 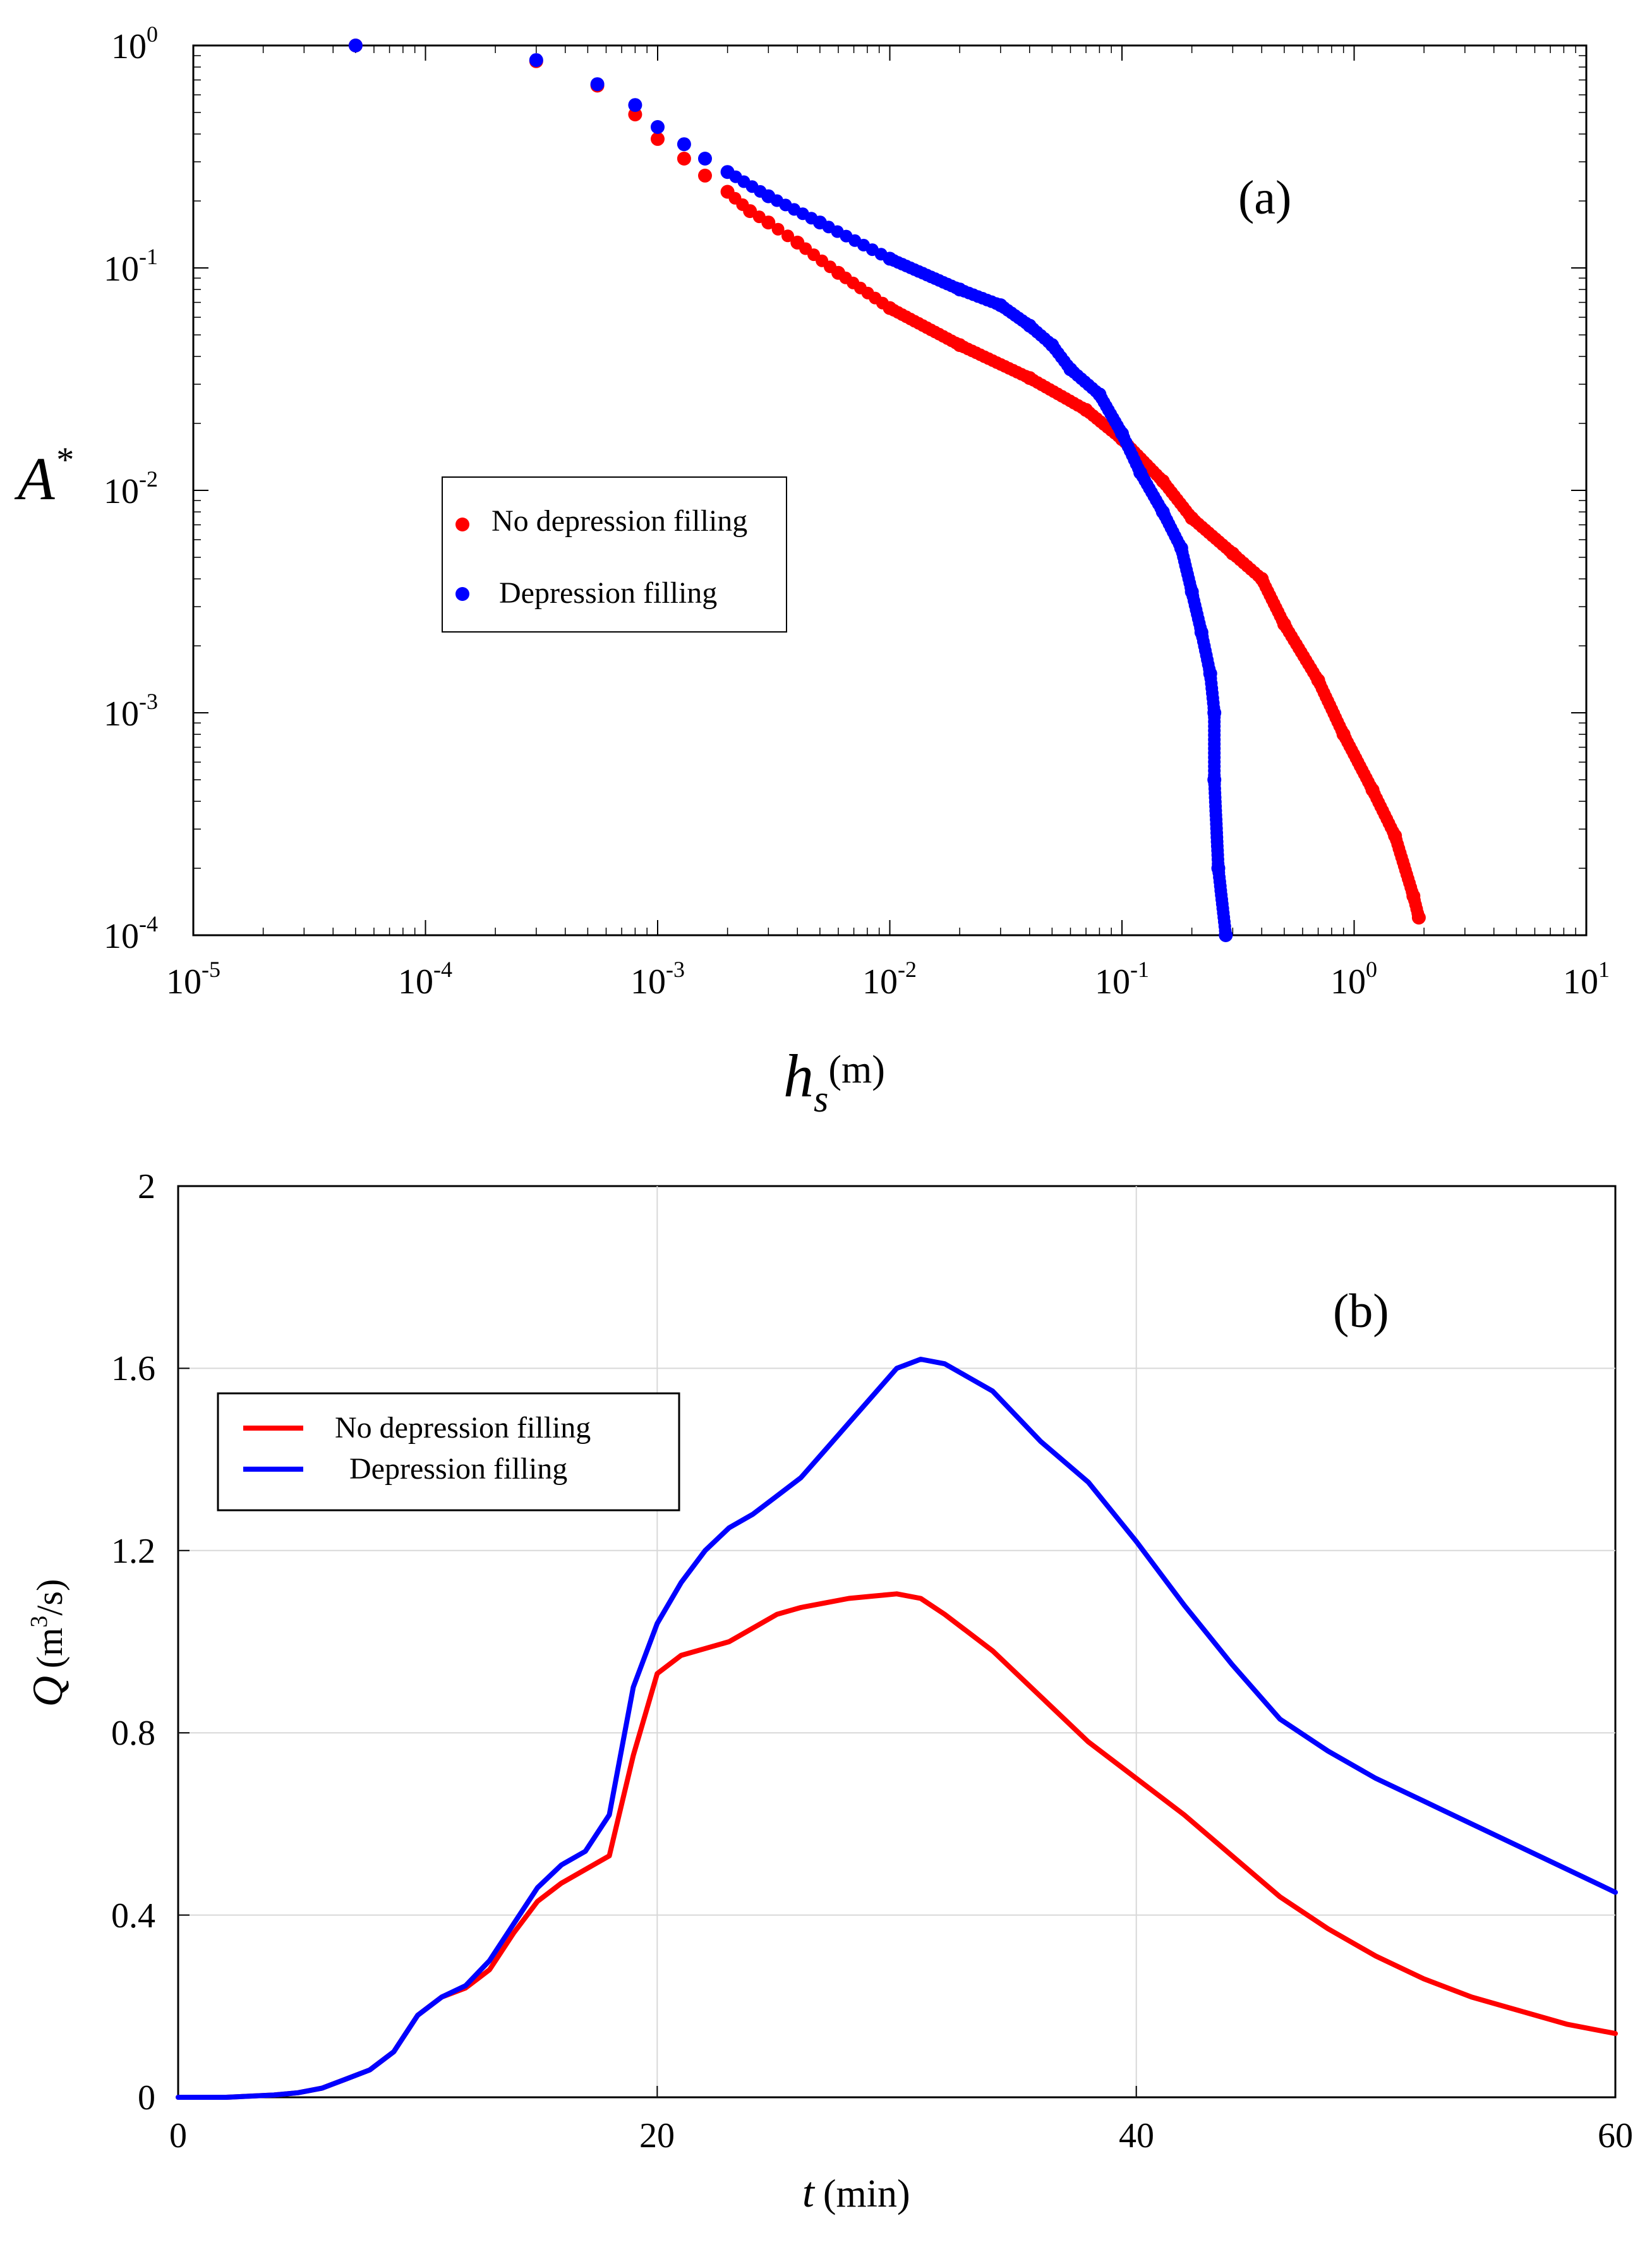 I want to click on panel-b-legend: No depression filling Depression filling, so click(x=448, y=1452).